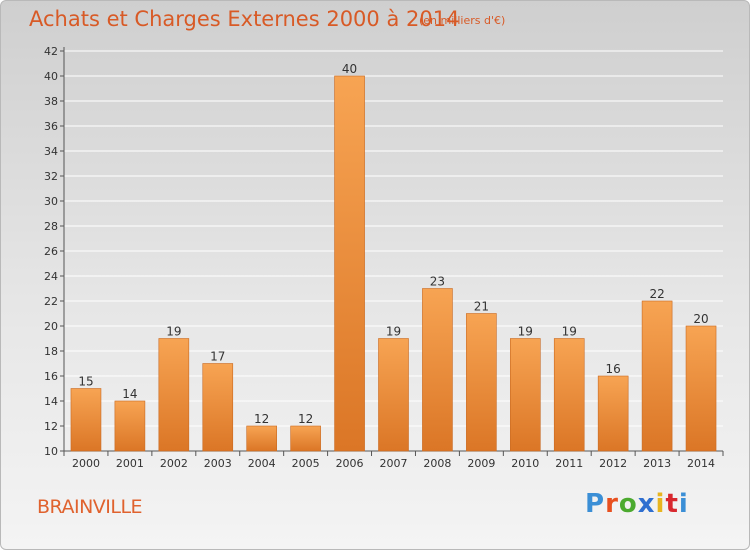 The height and width of the screenshot is (550, 750). I want to click on bar-2001, so click(130, 426).